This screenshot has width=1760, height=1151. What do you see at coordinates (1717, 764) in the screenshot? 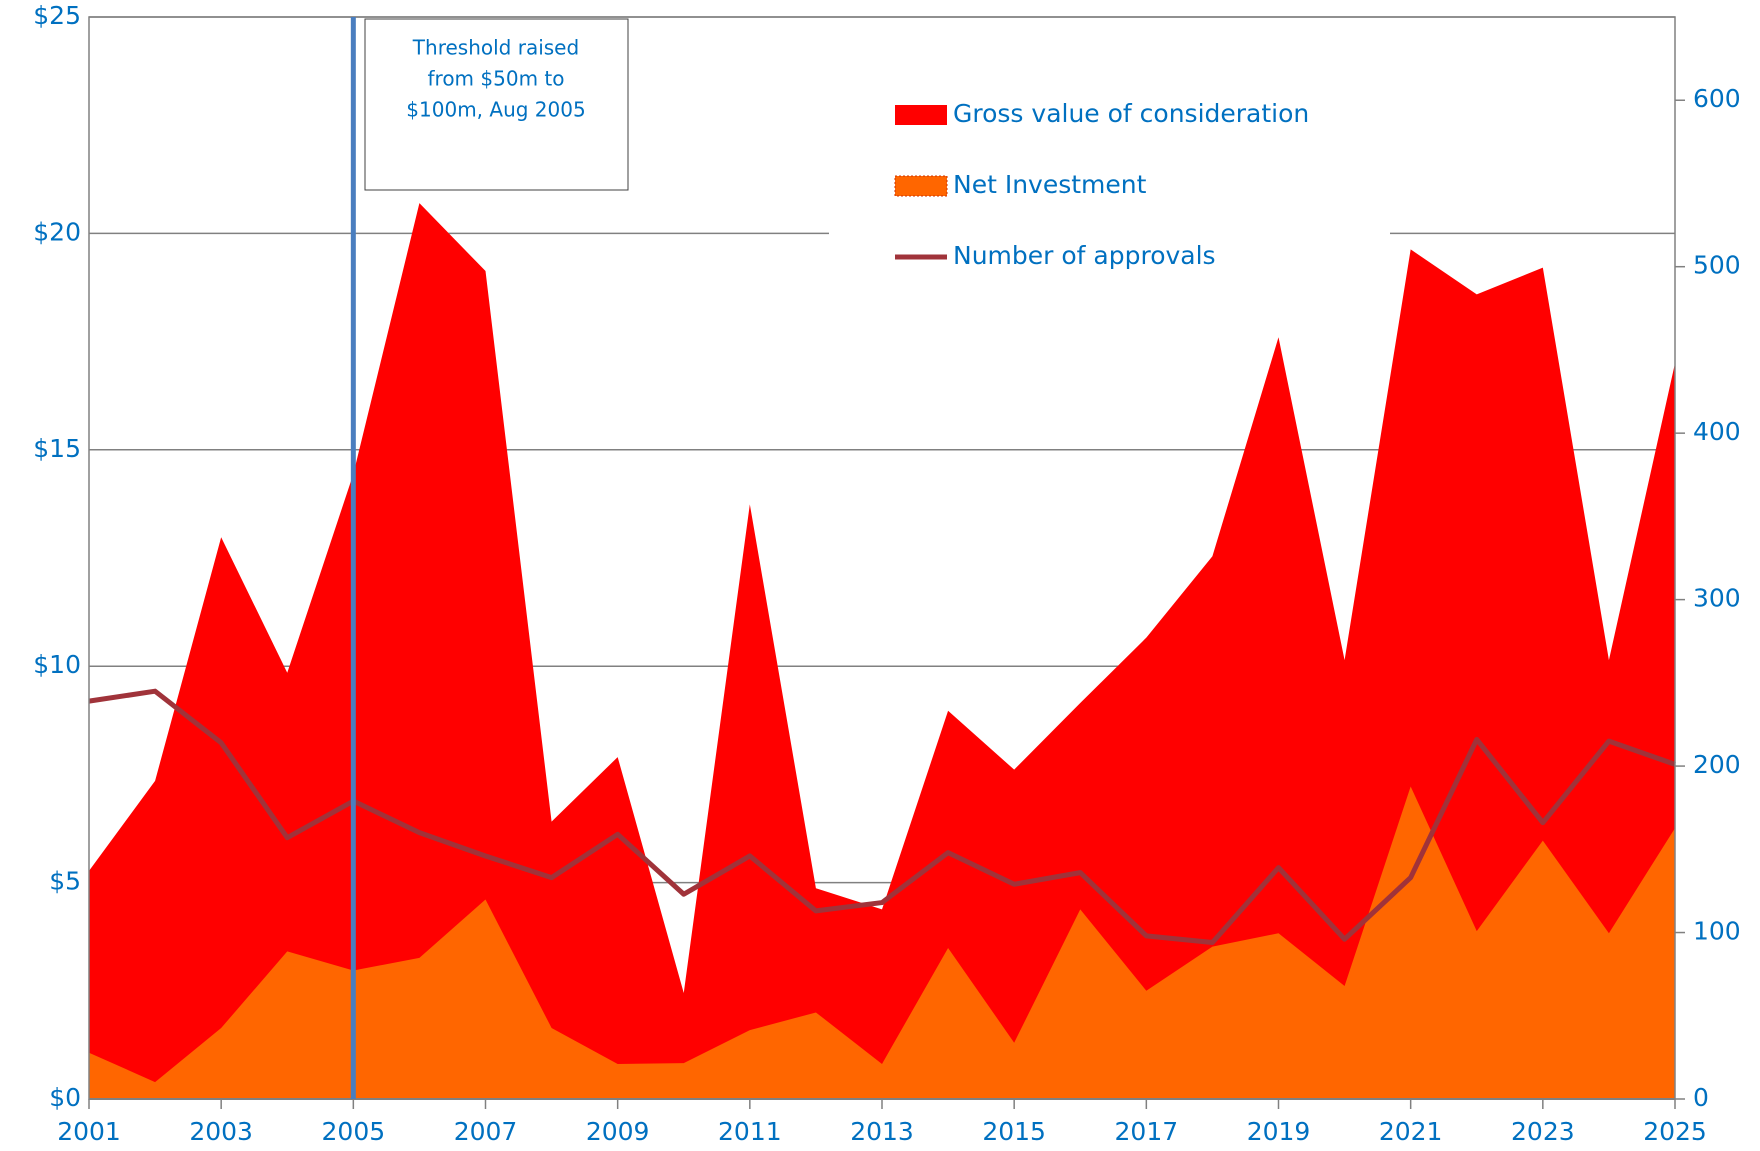
I see `y2-tick-label: 200` at bounding box center [1717, 764].